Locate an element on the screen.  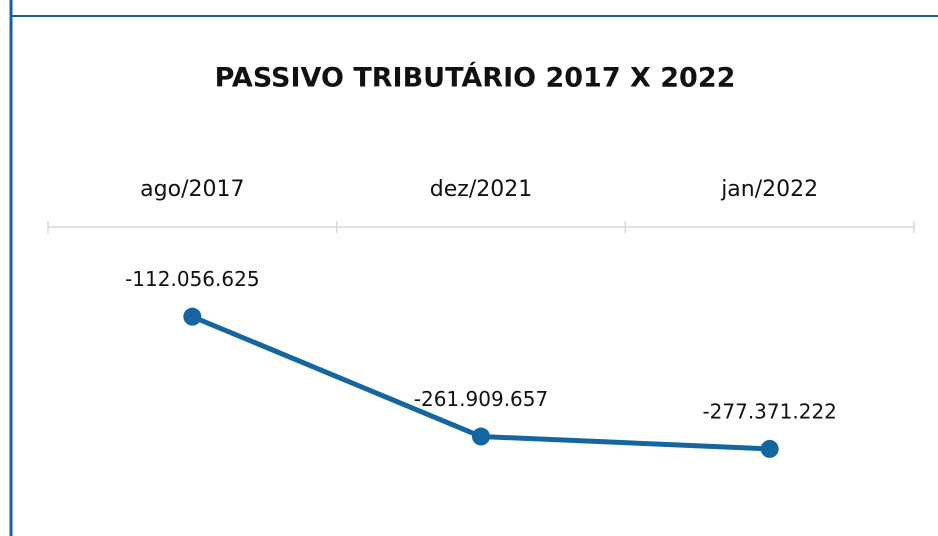
x-tick-label: jan/2022 is located at coordinates (769, 189).